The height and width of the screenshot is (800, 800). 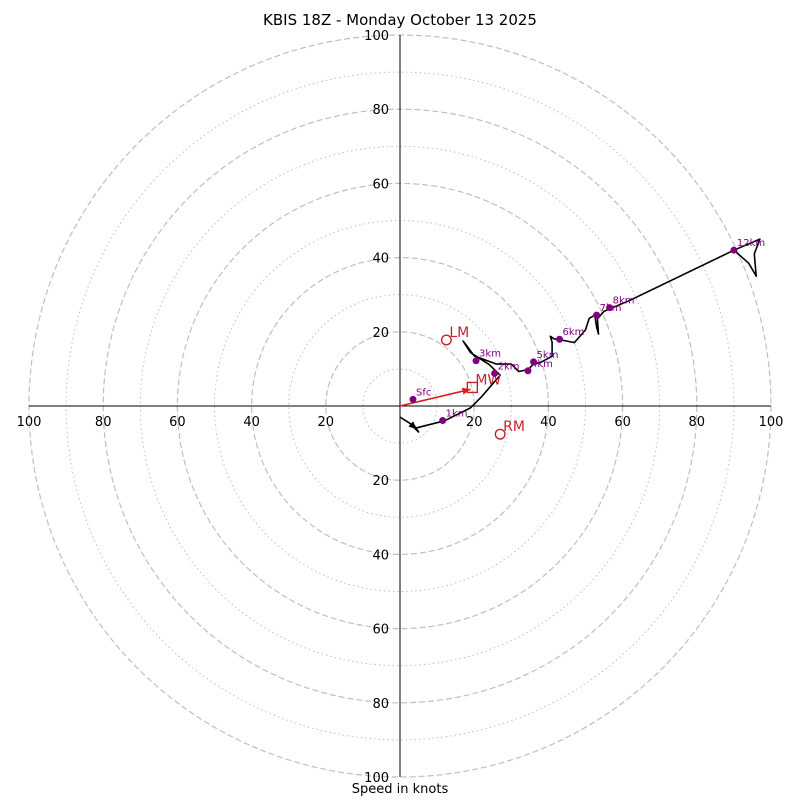 I want to click on storm-marker-mw, so click(x=472, y=387).